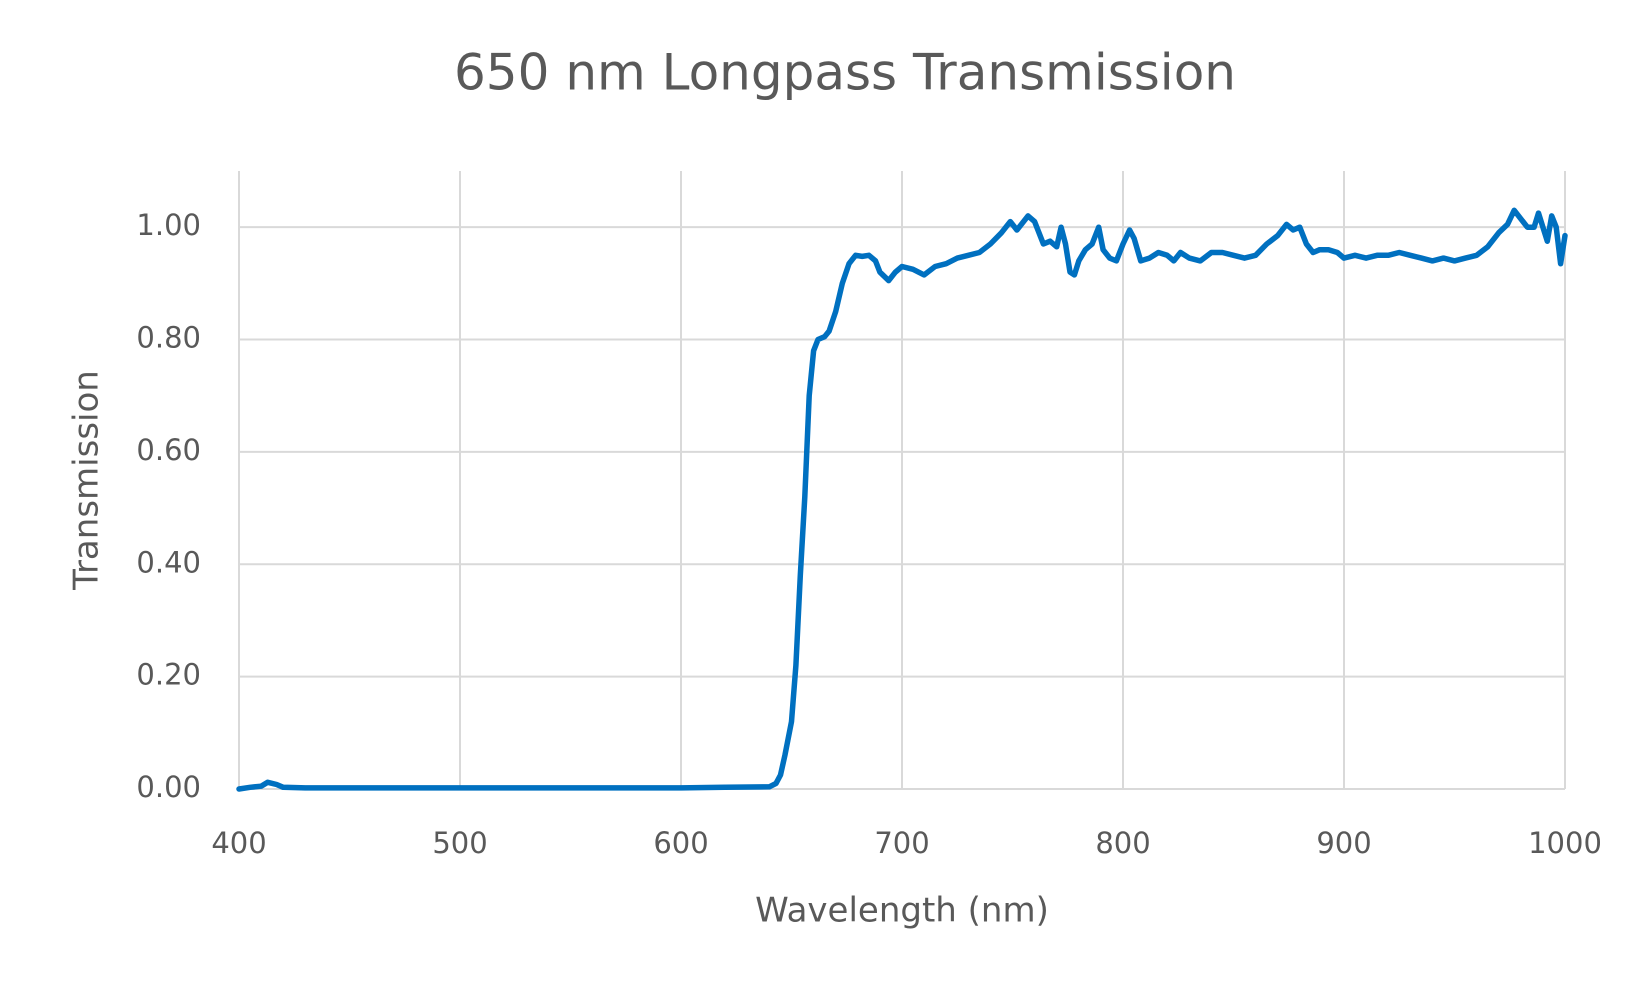 This screenshot has height=990, width=1650. I want to click on y-tick-label: 1.00, so click(168, 225).